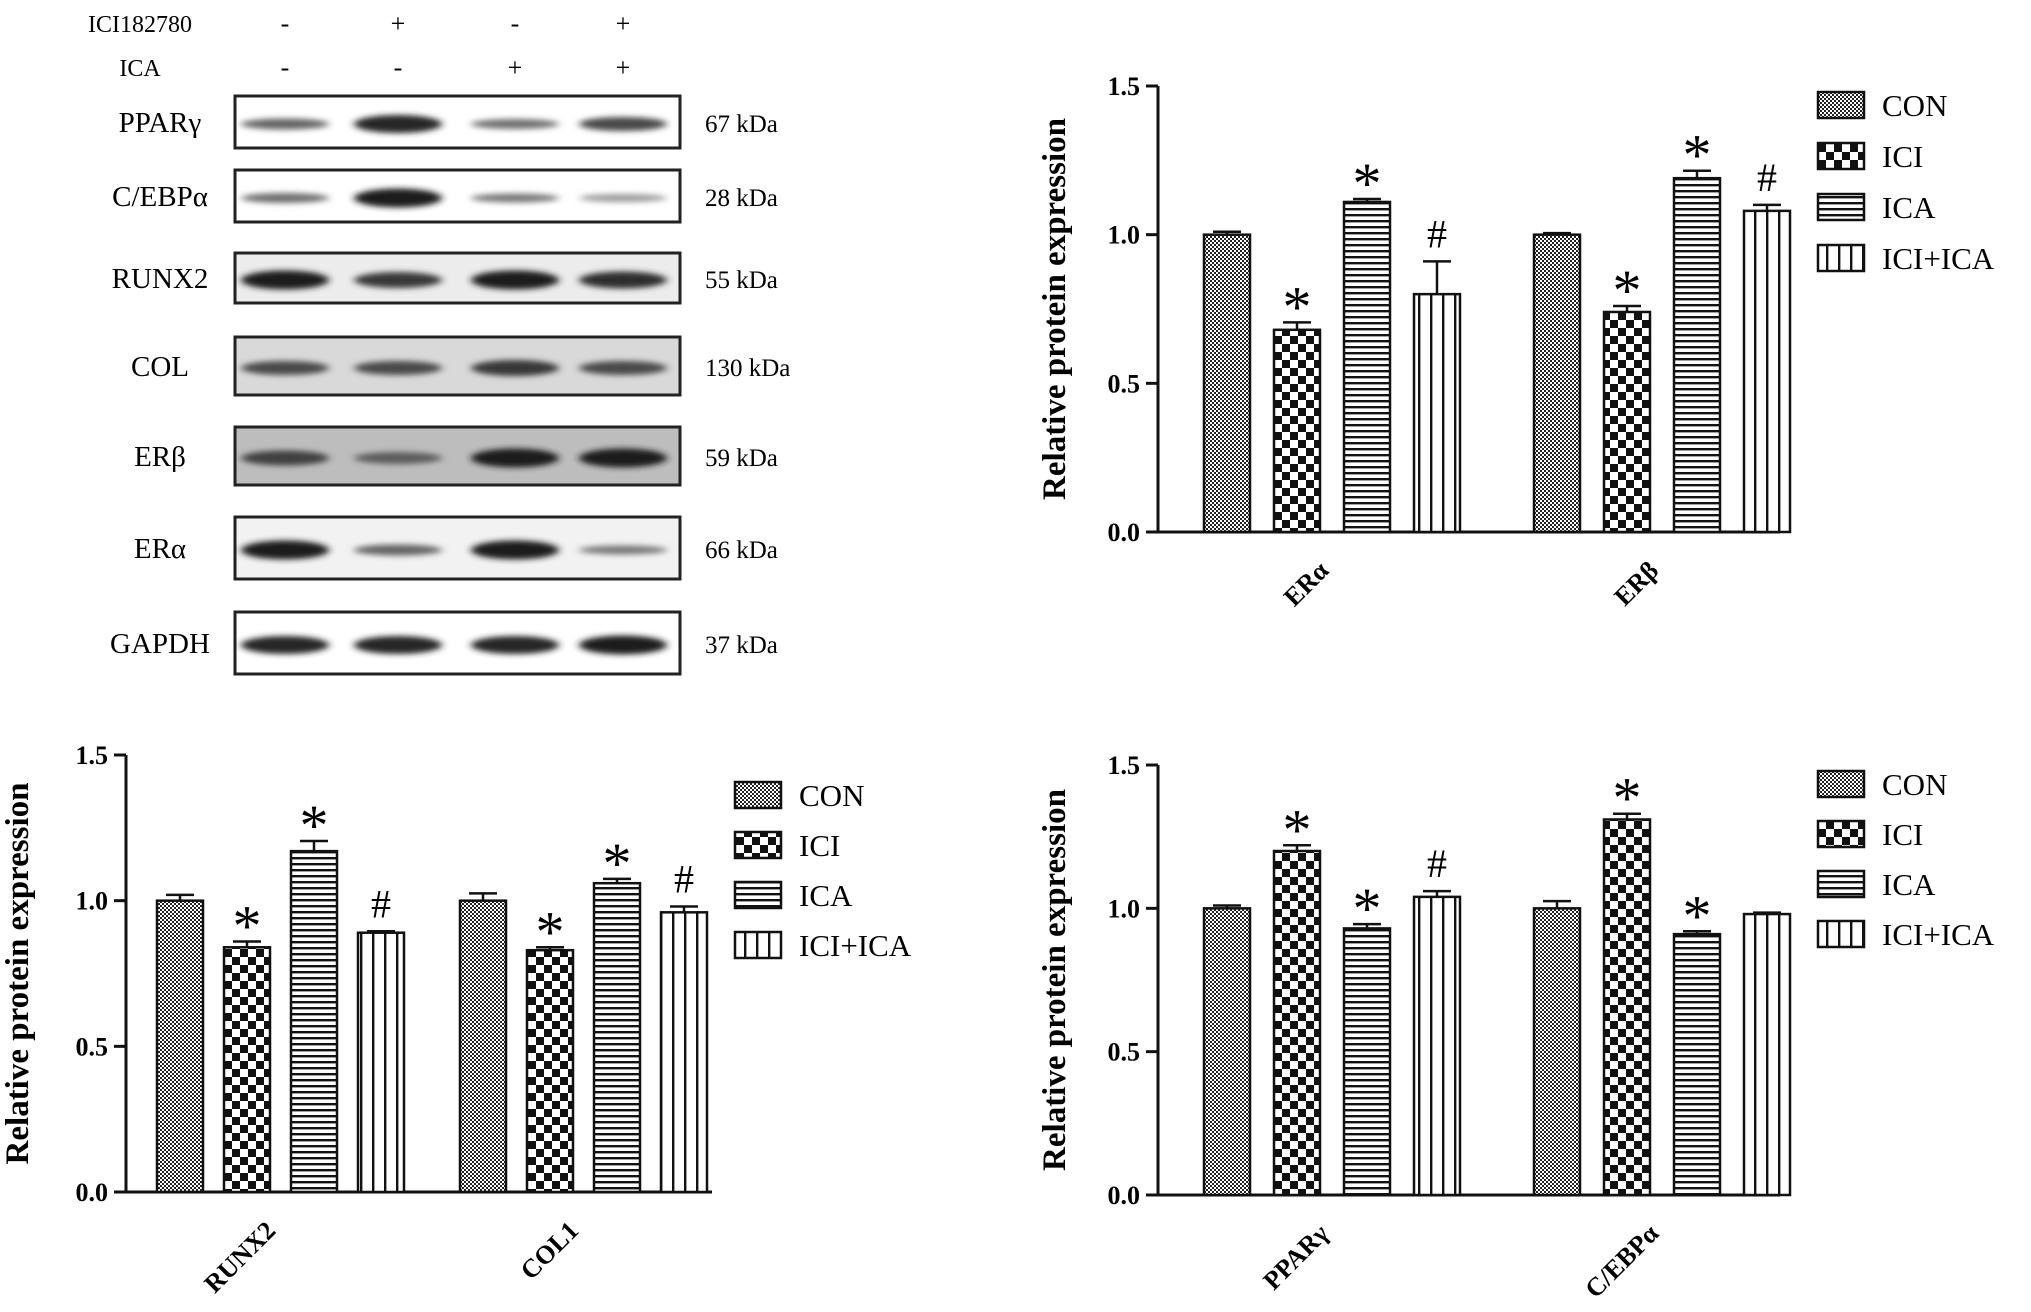 Image resolution: width=2031 pixels, height=1312 pixels. Describe the element at coordinates (160, 549) in the screenshot. I see `blot-protein-label: ERα` at that location.